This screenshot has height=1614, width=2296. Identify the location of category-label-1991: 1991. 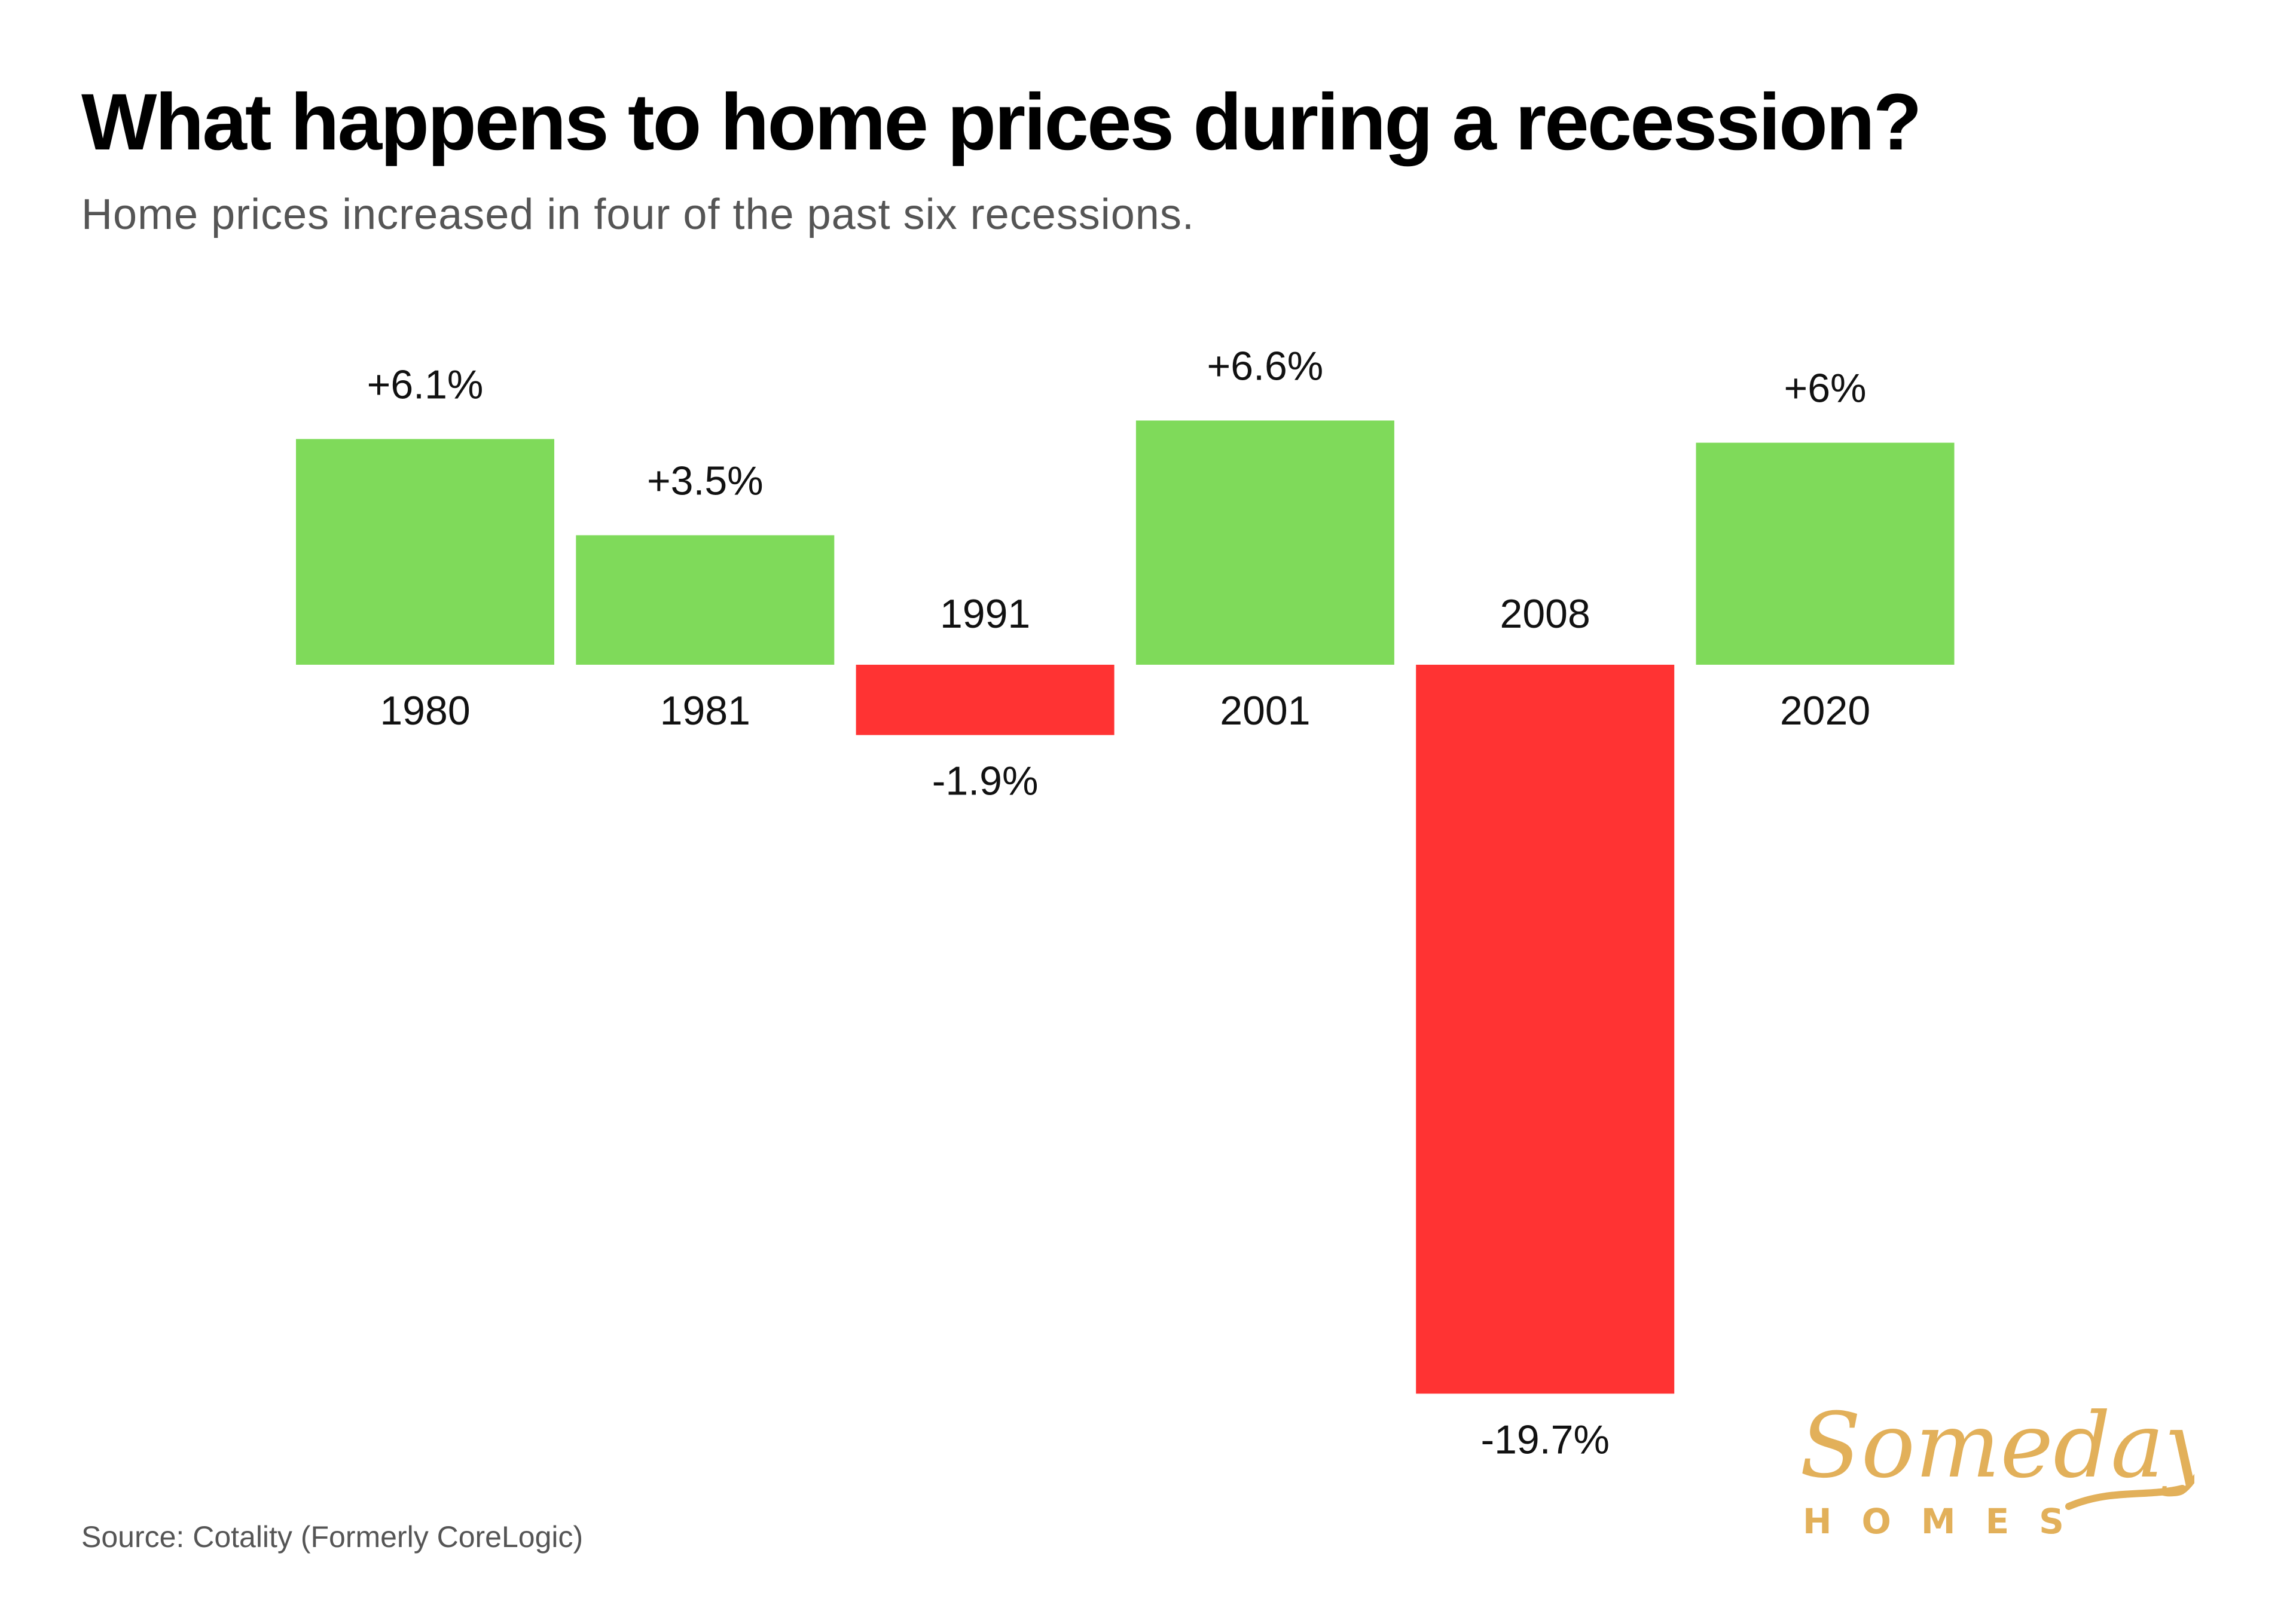
(985, 614).